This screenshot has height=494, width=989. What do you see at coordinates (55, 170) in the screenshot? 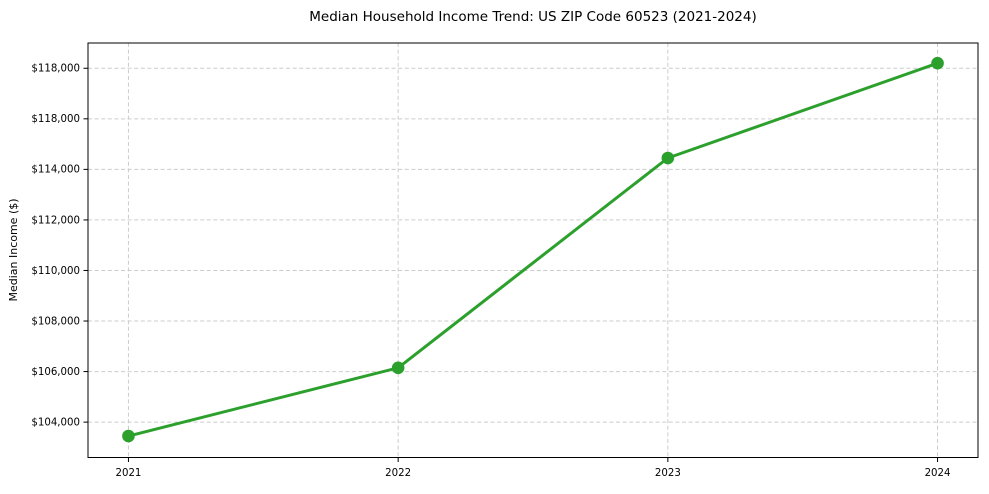
I see `y-tick-label: $114,000` at bounding box center [55, 170].